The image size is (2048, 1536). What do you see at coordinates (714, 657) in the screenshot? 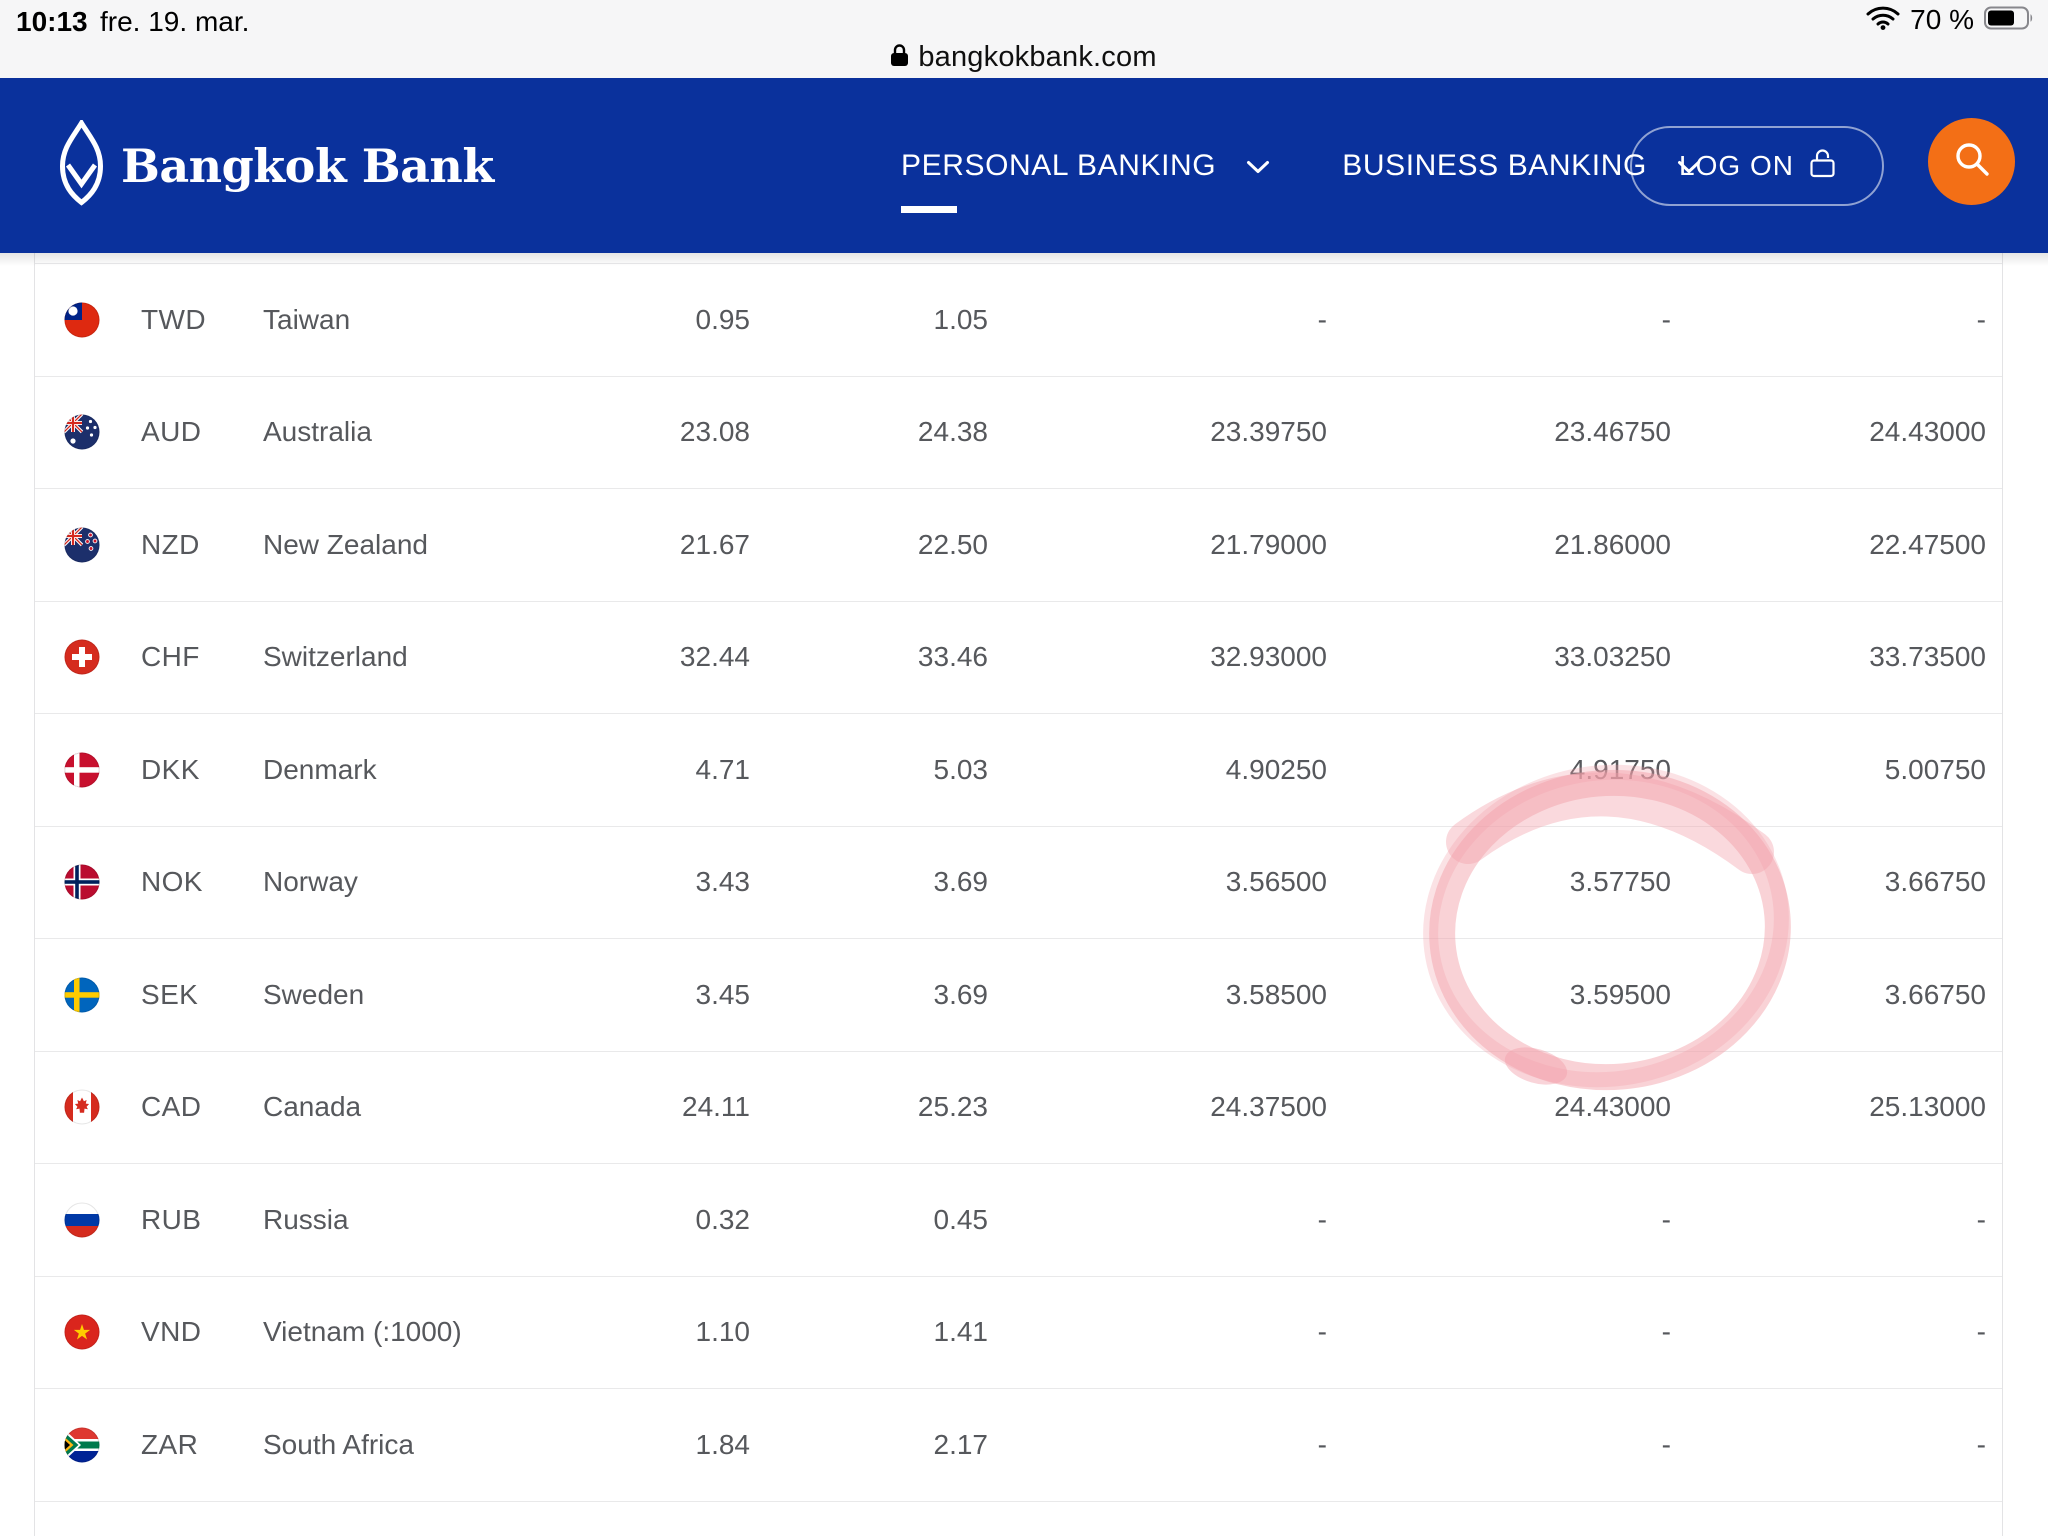
I see `rate-value-1: 32.44` at bounding box center [714, 657].